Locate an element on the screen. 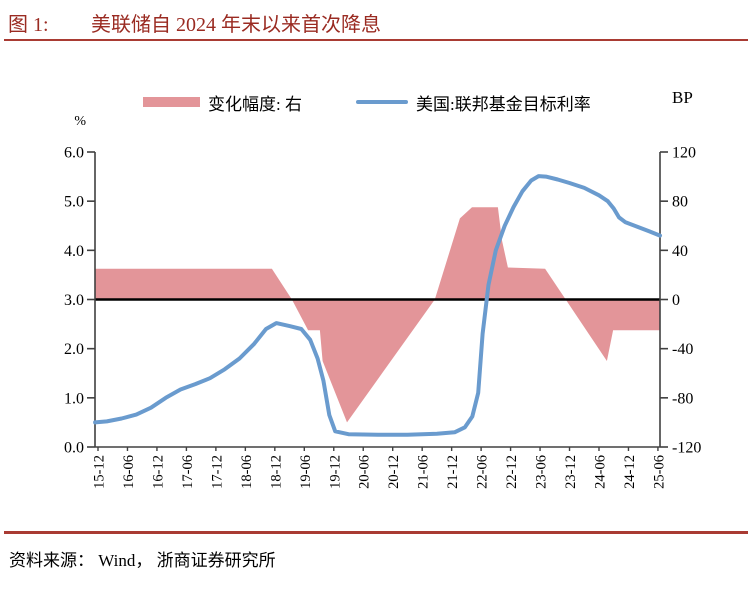 Image resolution: width=752 pixels, height=590 pixels. line-legend-swatch is located at coordinates (382, 102).